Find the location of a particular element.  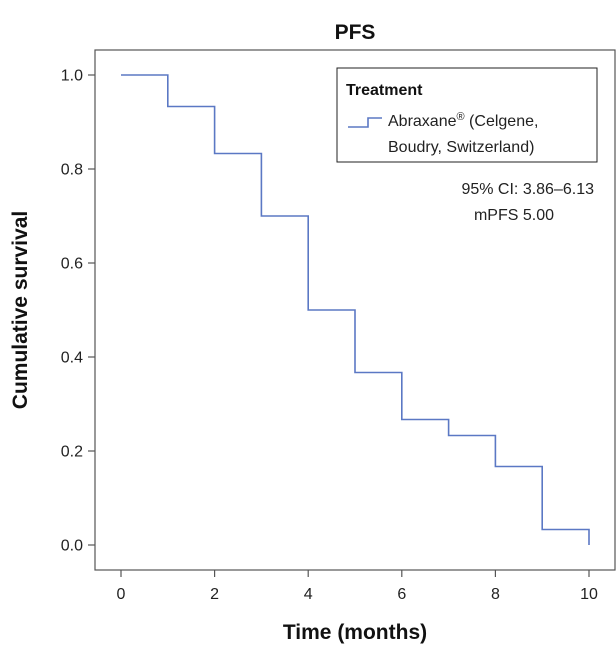

y-tick-label: 0.4 is located at coordinates (72, 358).